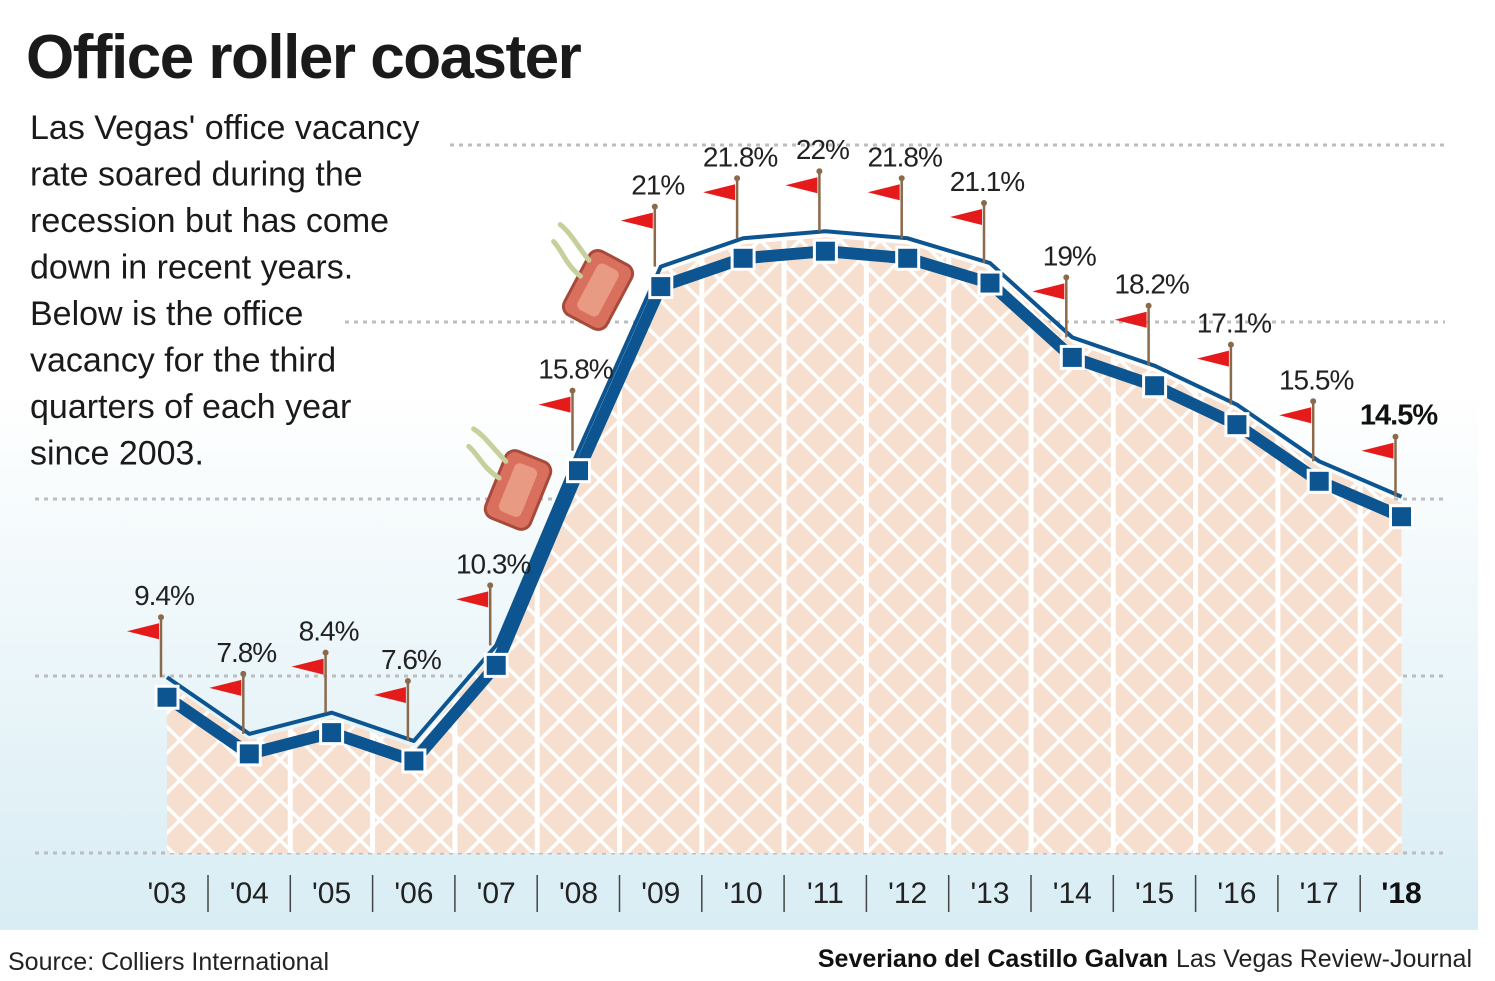 The width and height of the screenshot is (1495, 981). I want to click on x-tick-label: '08, so click(578, 893).